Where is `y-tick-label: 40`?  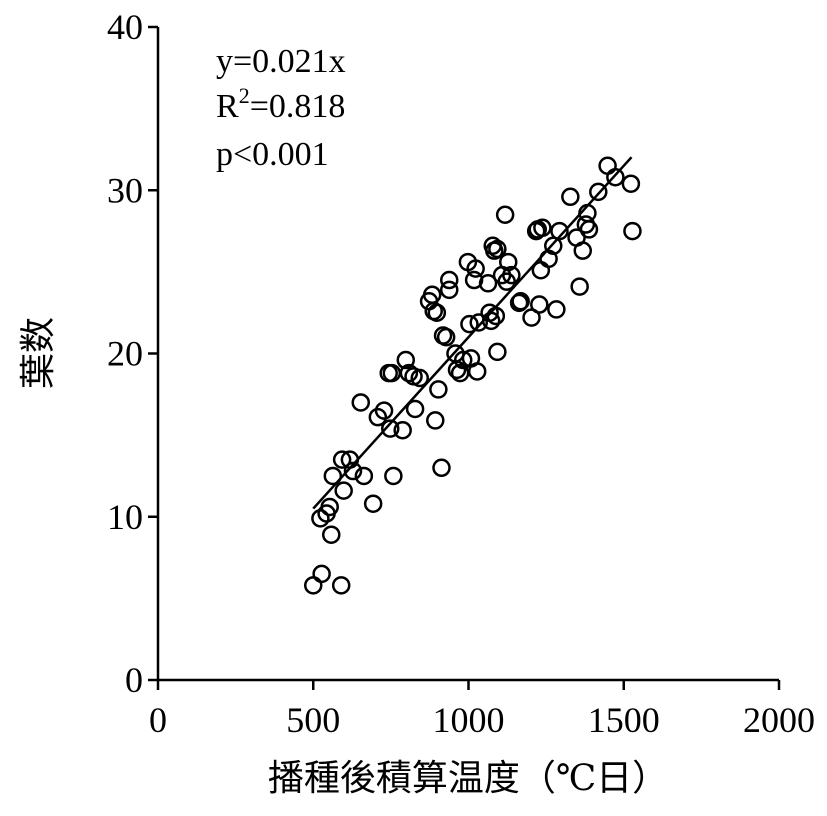 y-tick-label: 40 is located at coordinates (125, 27).